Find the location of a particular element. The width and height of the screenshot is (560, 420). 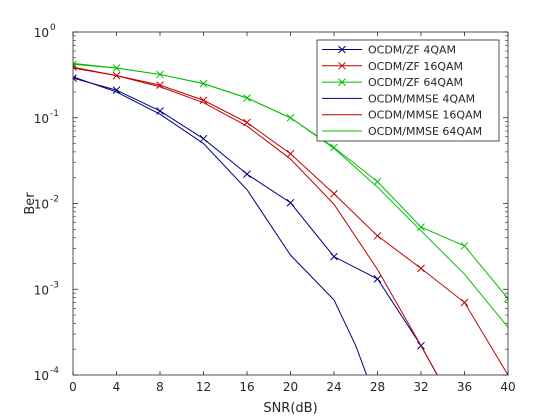

legend-label: OCDM/MMSE 4QAM is located at coordinates (421, 98).